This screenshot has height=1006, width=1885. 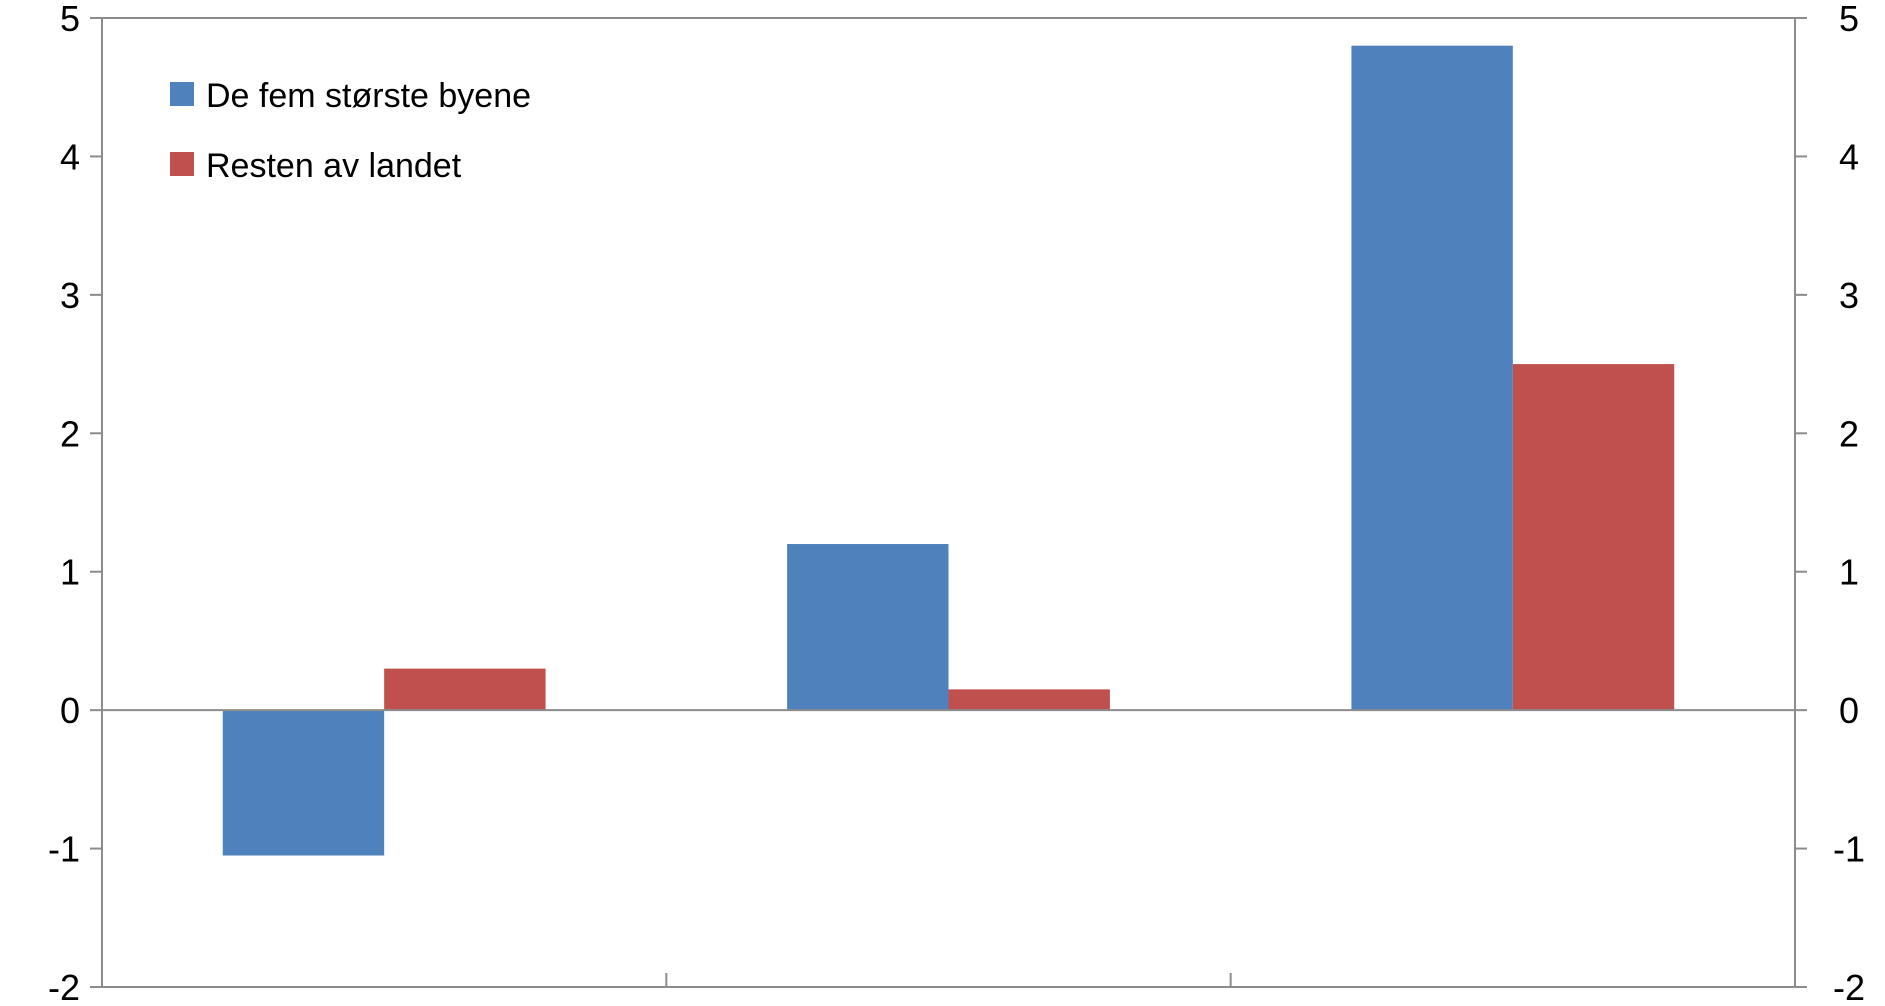 I want to click on right-y-axis: -2 -1 0 1 2 3 4 5, so click(x=1830, y=503).